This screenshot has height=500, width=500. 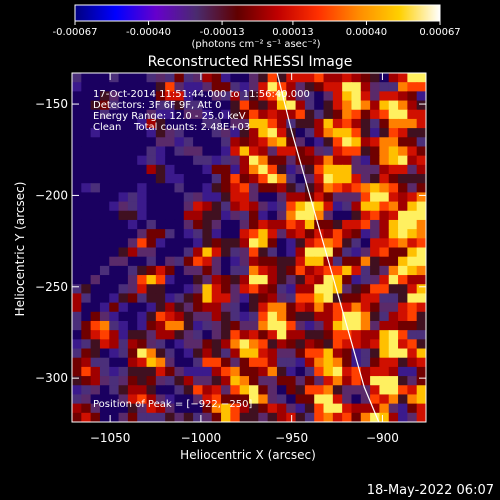 I want to click on x-tick-label: −1050, so click(x=110, y=438).